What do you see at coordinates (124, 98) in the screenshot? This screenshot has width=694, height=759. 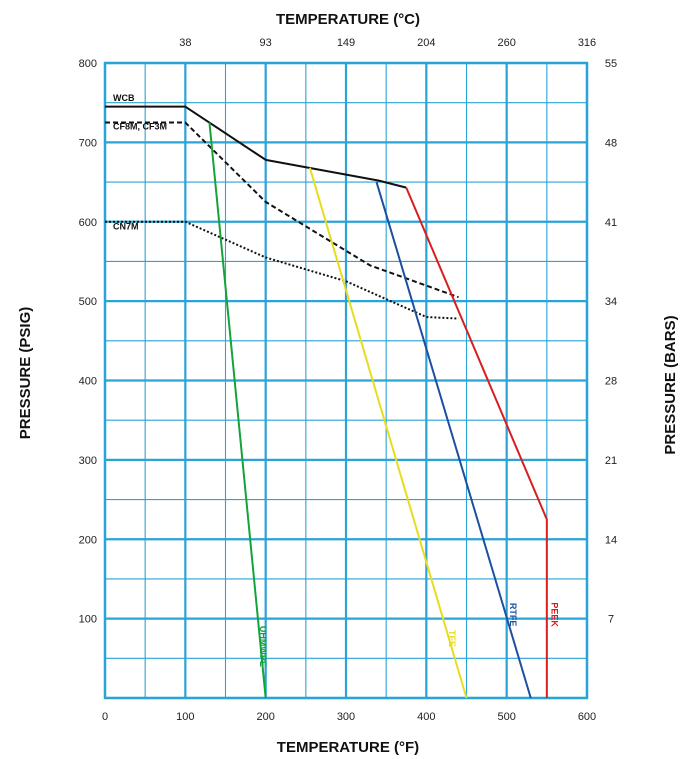 I see `series-label-wcb: WCB` at bounding box center [124, 98].